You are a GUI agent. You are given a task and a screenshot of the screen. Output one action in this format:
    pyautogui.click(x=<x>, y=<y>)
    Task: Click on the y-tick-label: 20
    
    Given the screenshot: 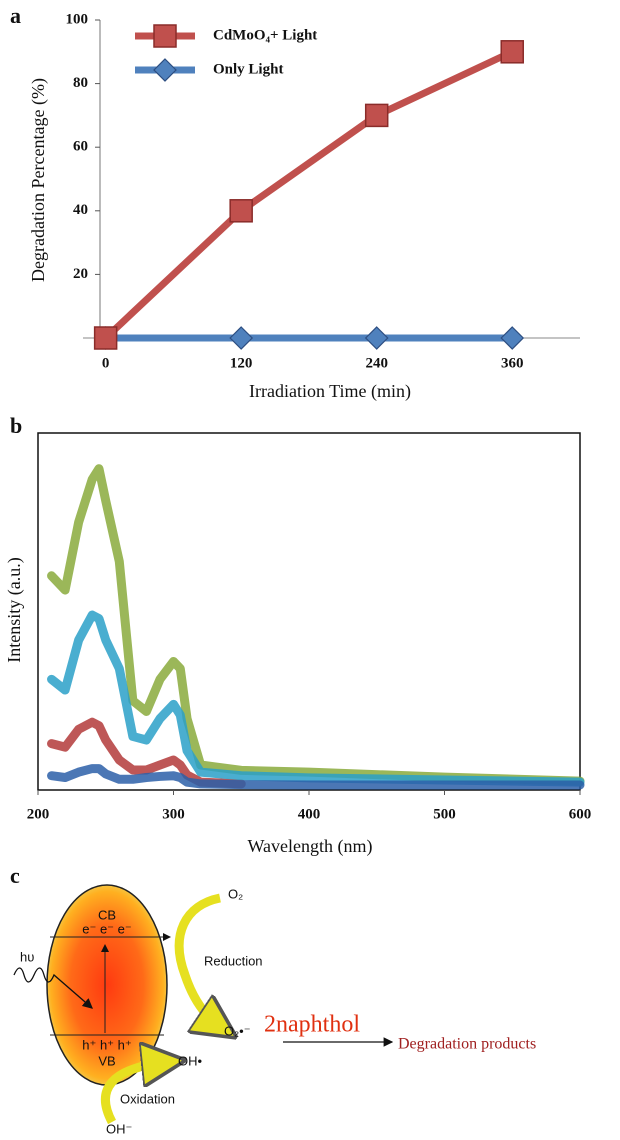 What is the action you would take?
    pyautogui.click(x=80, y=274)
    